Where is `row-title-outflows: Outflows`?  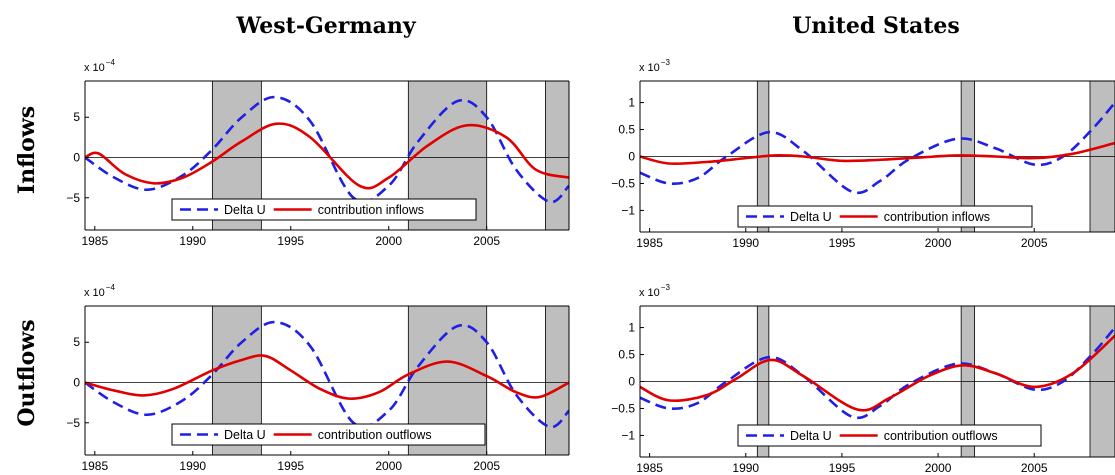
row-title-outflows: Outflows is located at coordinates (27, 372).